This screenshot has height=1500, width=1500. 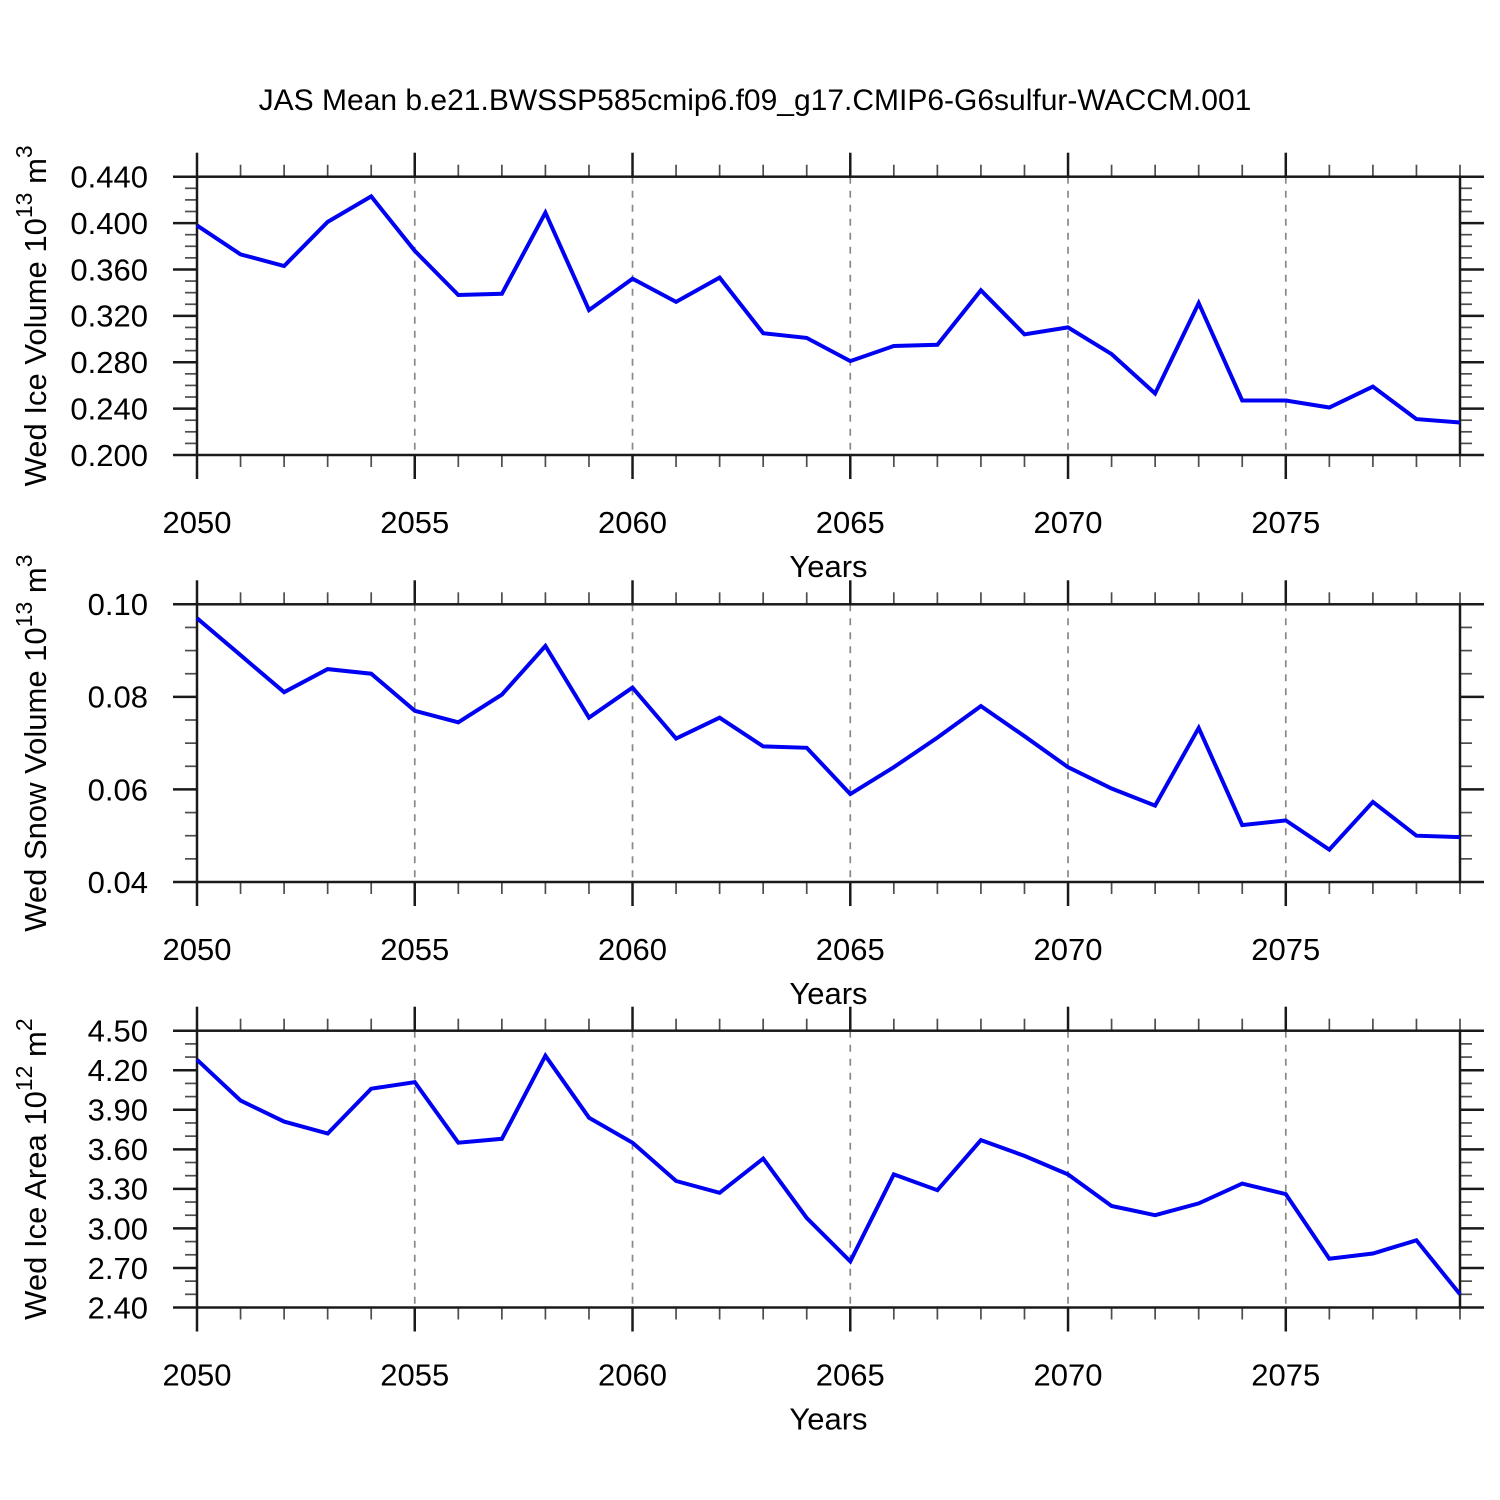 What do you see at coordinates (828, 1173) in the screenshot?
I see `wed-ice-area-line` at bounding box center [828, 1173].